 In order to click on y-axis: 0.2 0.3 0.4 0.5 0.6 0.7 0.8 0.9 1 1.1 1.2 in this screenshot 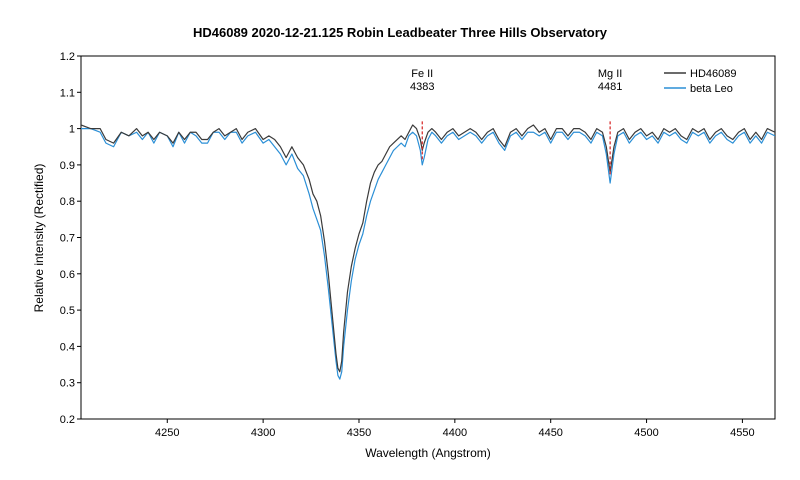, I will do `click(70, 238)`.